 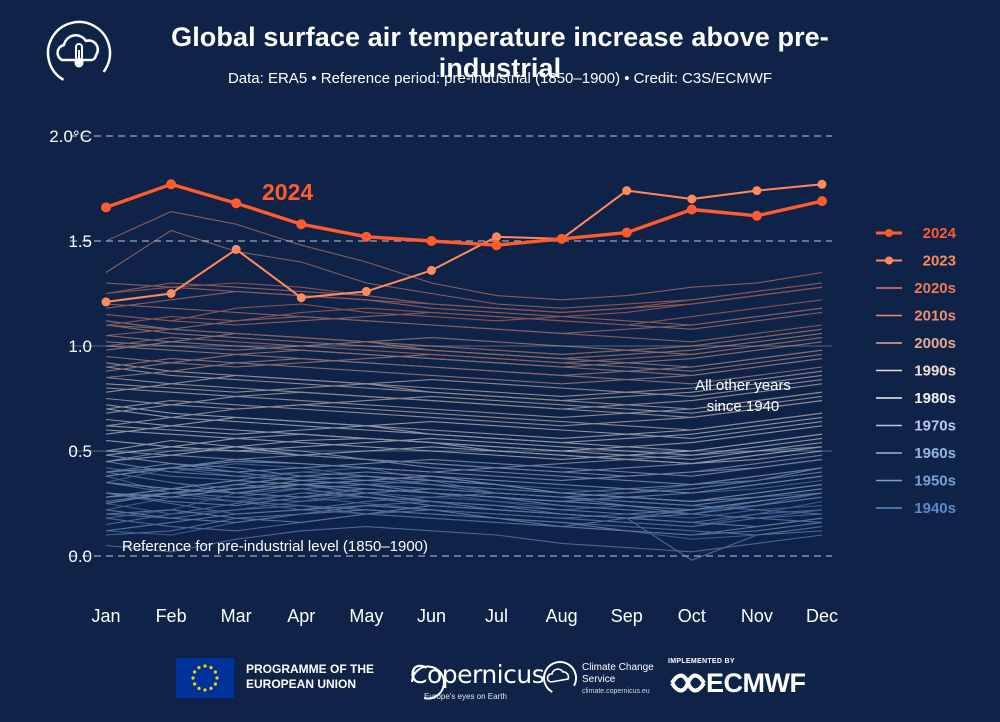 I want to click on x-tick-label: May, so click(x=366, y=616).